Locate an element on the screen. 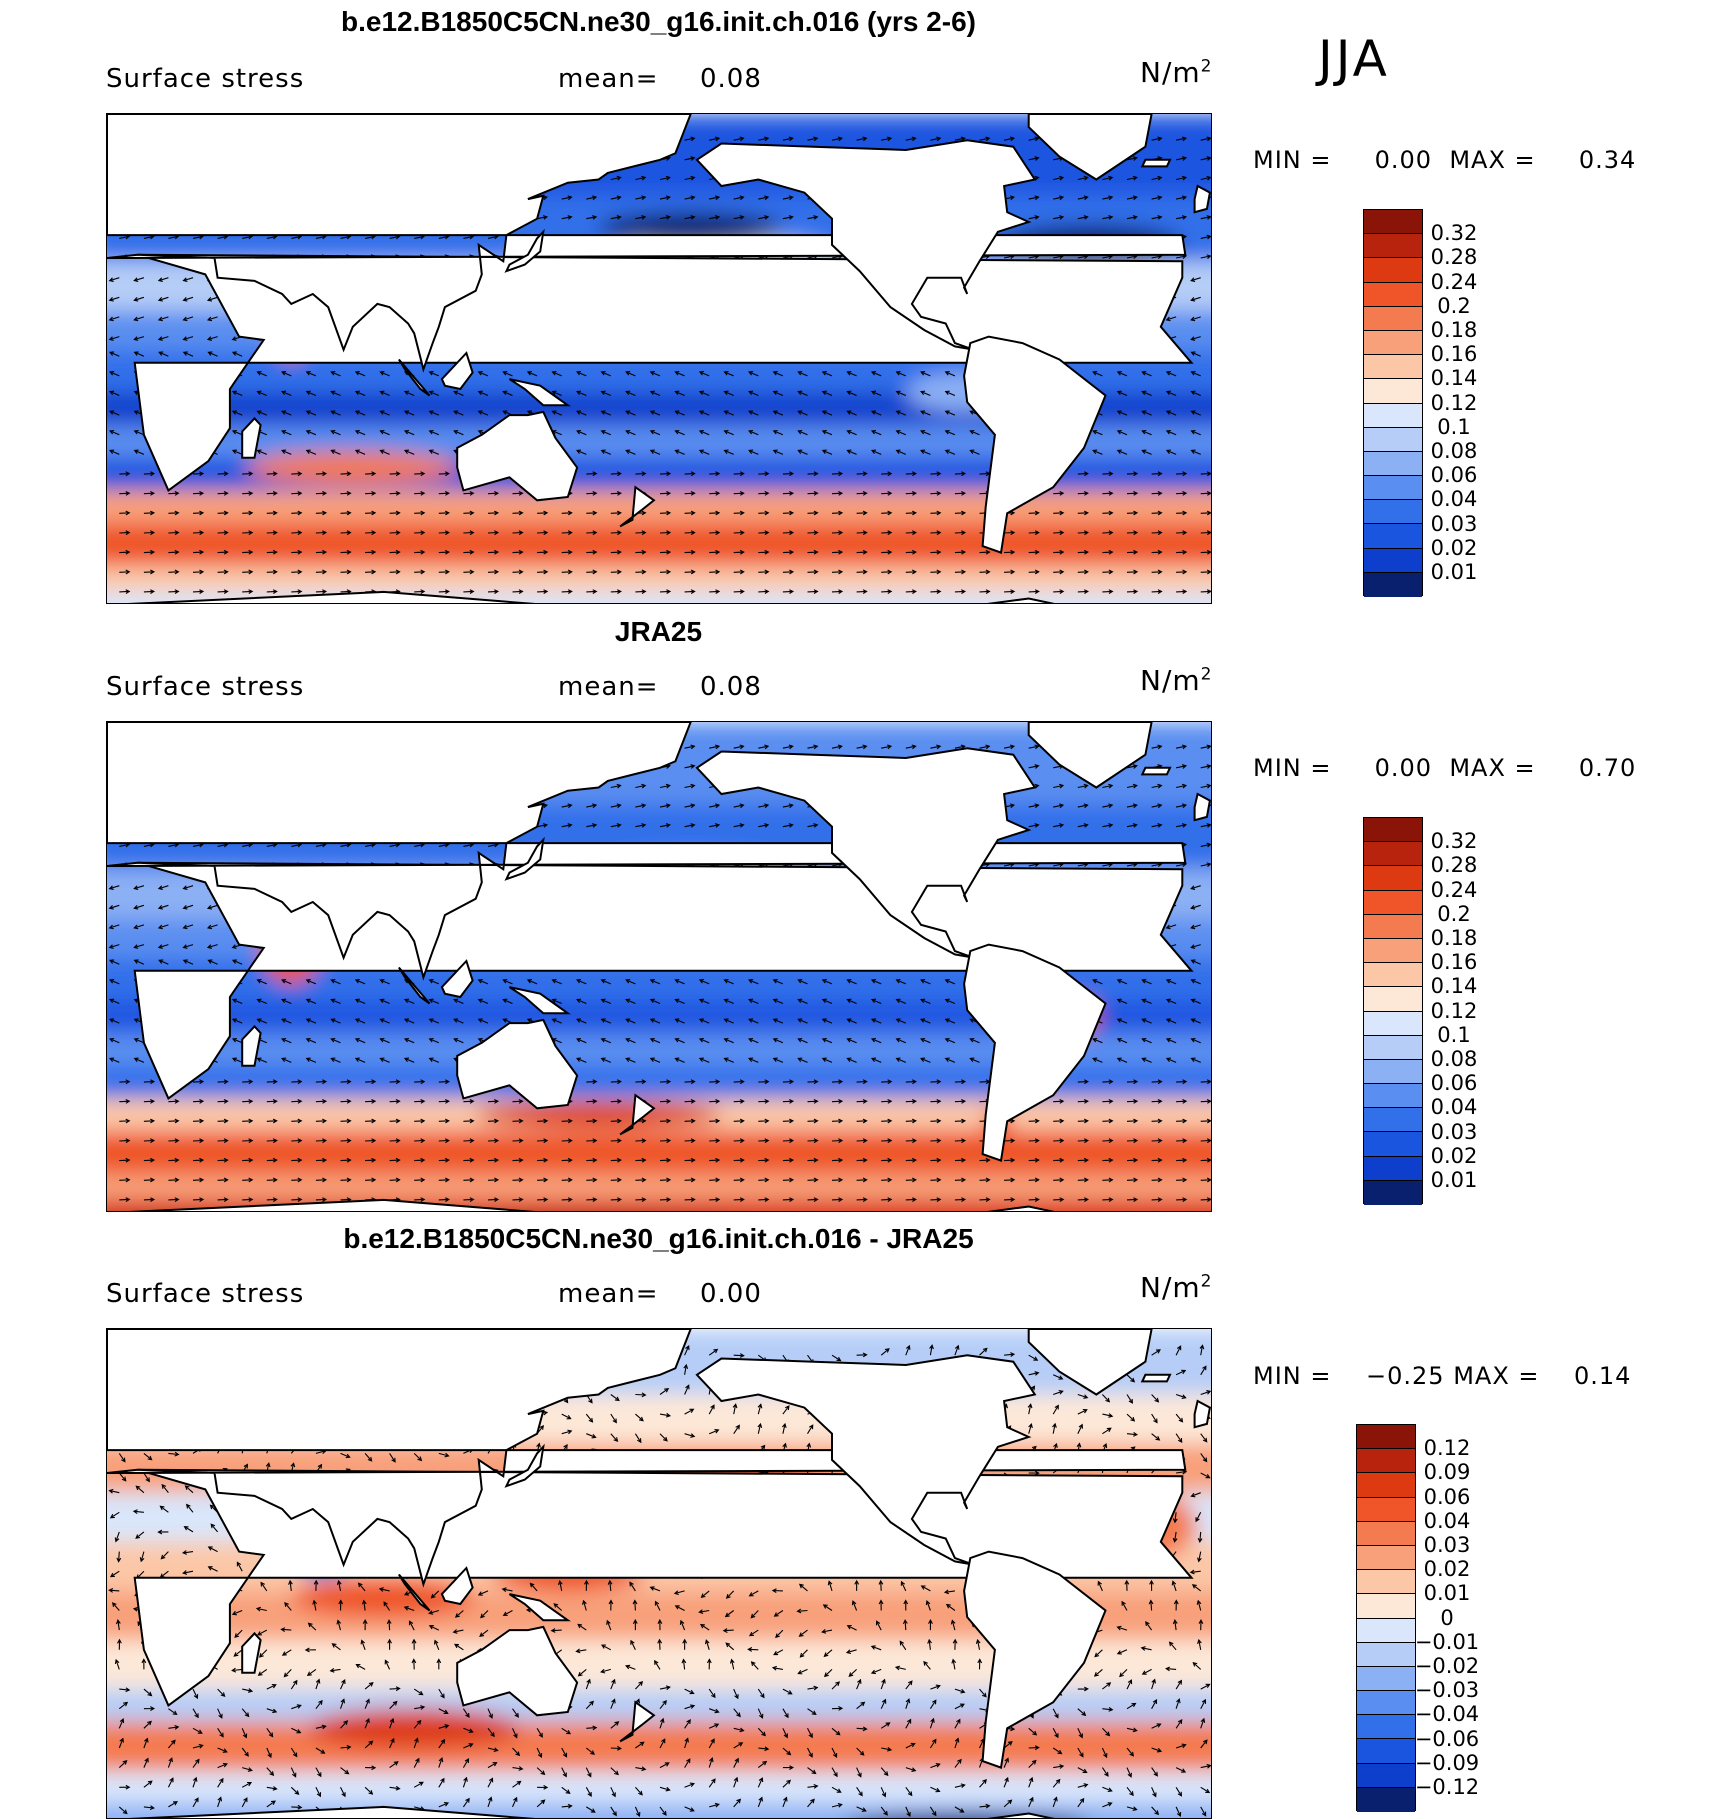 The width and height of the screenshot is (1710, 1819). colorbar-tick-label: 0.04 is located at coordinates (1447, 1520).